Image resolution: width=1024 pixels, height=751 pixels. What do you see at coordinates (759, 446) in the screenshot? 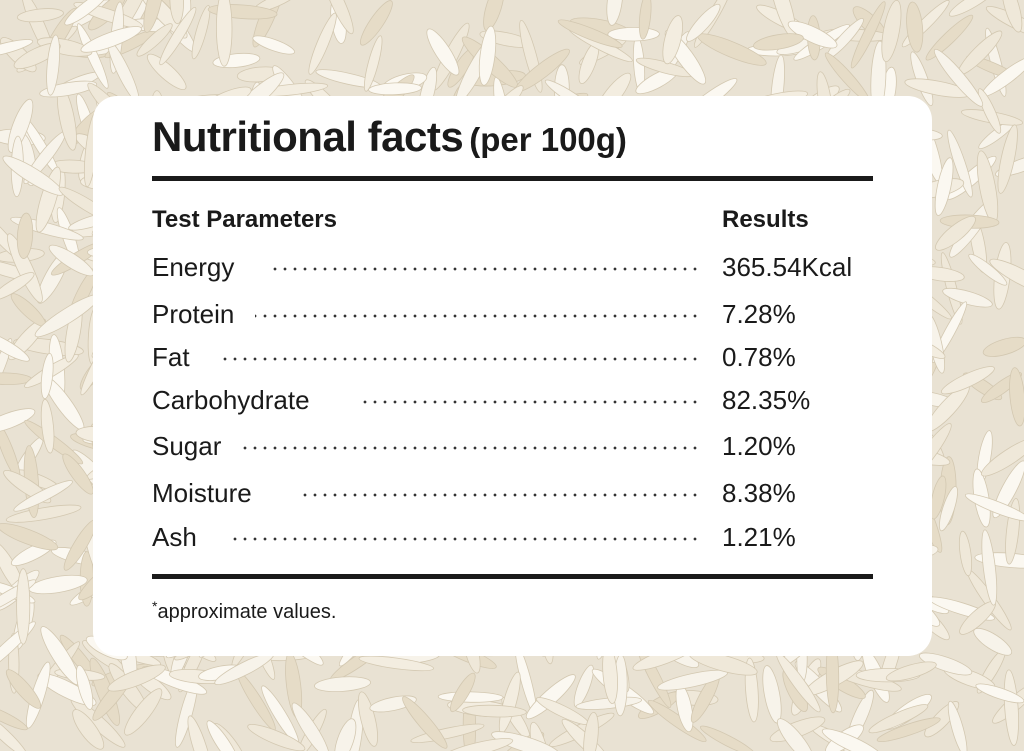
I see `row-result: 1.20%` at bounding box center [759, 446].